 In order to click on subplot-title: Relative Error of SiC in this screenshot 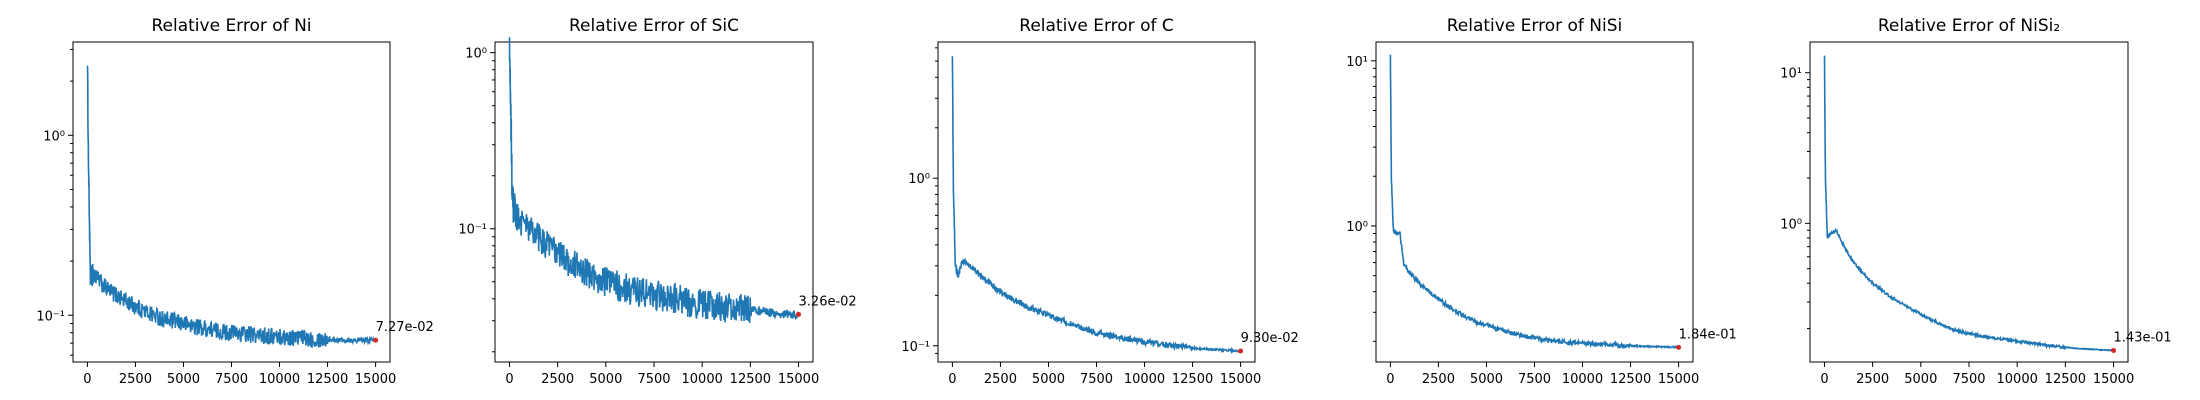, I will do `click(654, 26)`.